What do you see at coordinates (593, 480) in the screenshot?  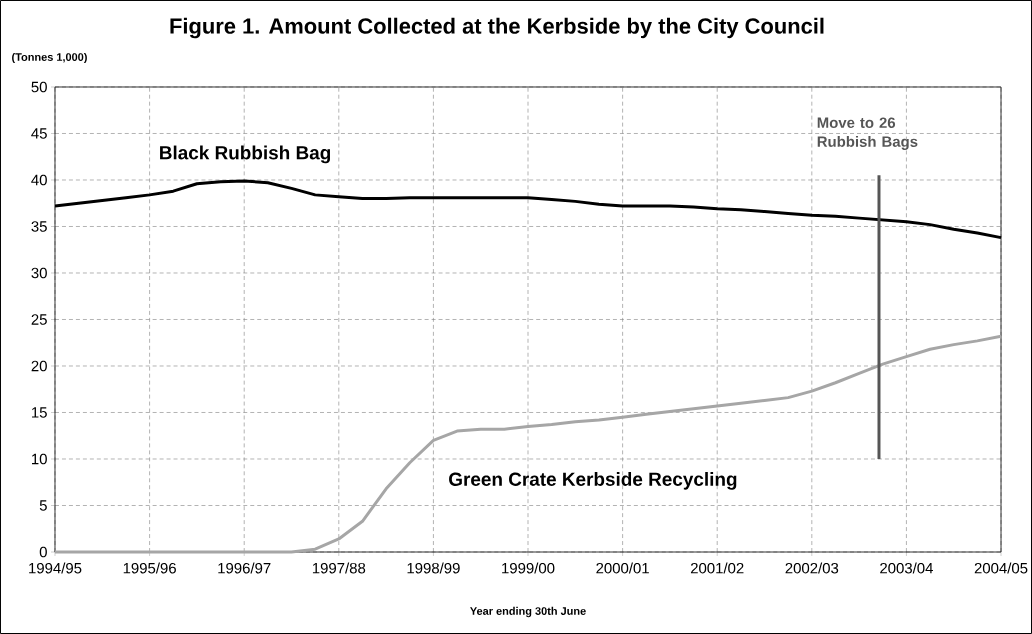 I see `series-label: Green Crate Kerbside Recycling` at bounding box center [593, 480].